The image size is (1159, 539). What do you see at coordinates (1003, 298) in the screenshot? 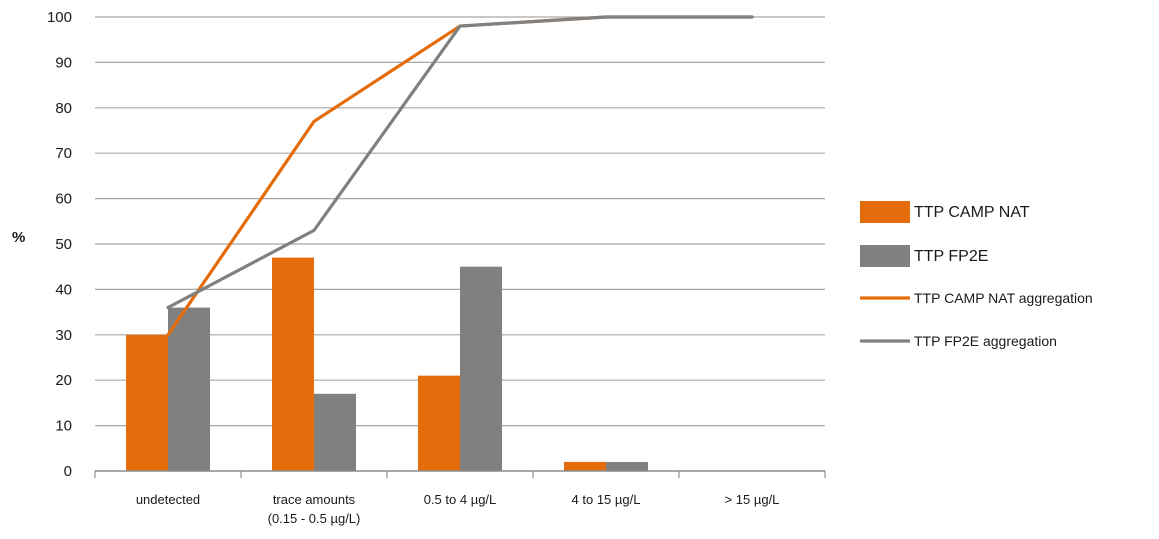
I see `legend-label: TTP CAMP NAT aggregation` at bounding box center [1003, 298].